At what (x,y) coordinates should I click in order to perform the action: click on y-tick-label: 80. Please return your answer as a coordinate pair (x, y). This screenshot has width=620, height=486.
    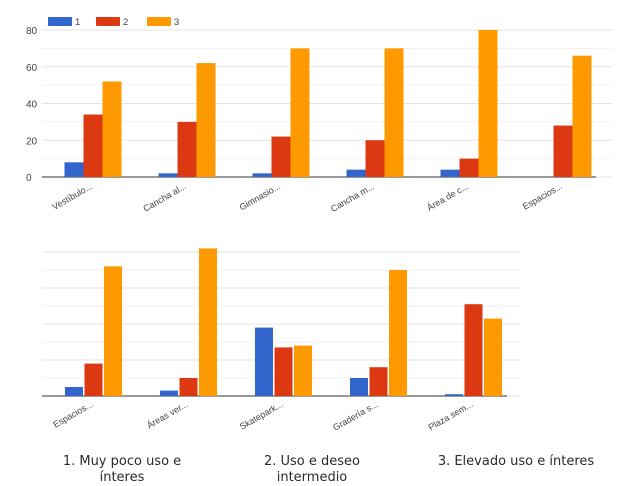
    Looking at the image, I should click on (32, 31).